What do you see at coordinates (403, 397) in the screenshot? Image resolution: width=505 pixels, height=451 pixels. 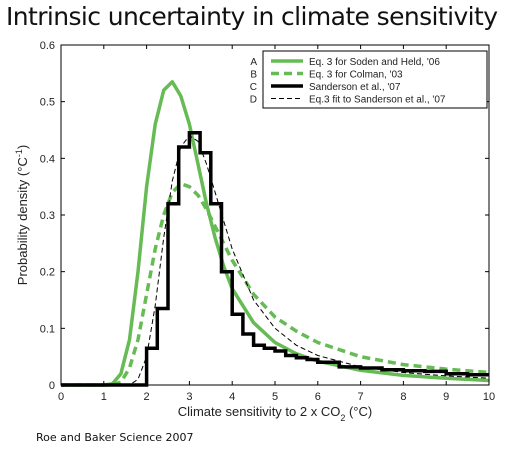 I see `x-tick-label: 8` at bounding box center [403, 397].